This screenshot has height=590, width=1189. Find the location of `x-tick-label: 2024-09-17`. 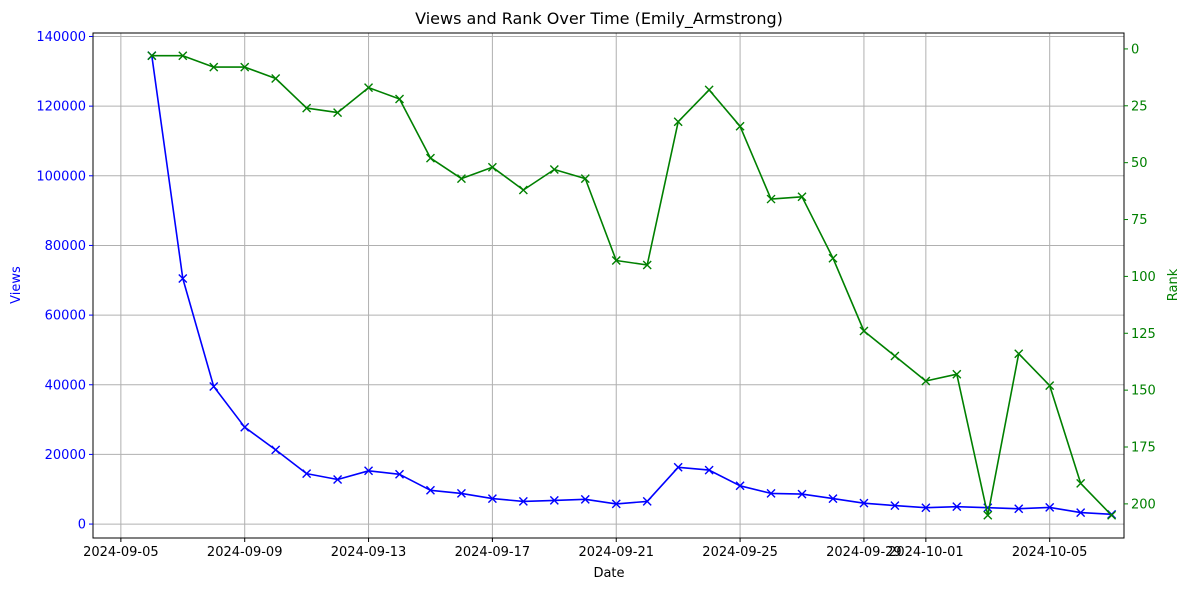

x-tick-label: 2024-09-17 is located at coordinates (493, 552).